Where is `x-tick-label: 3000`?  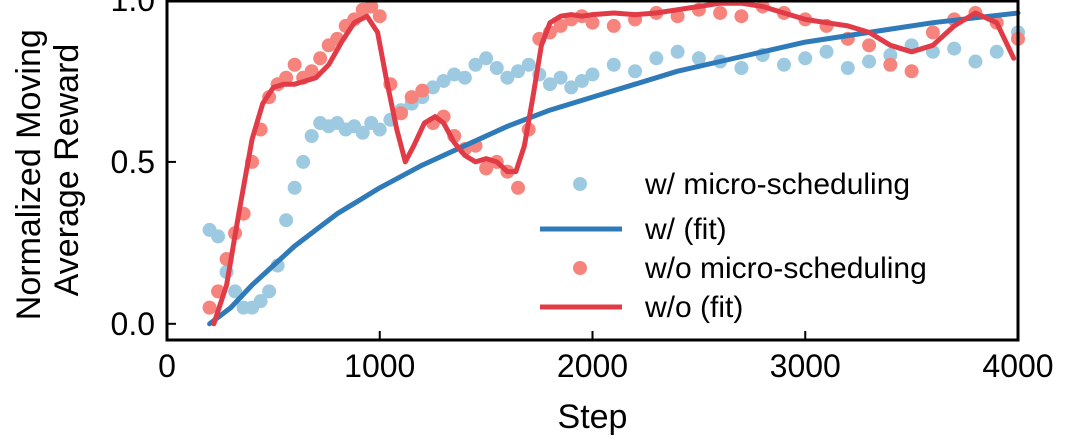
x-tick-label: 3000 is located at coordinates (805, 366).